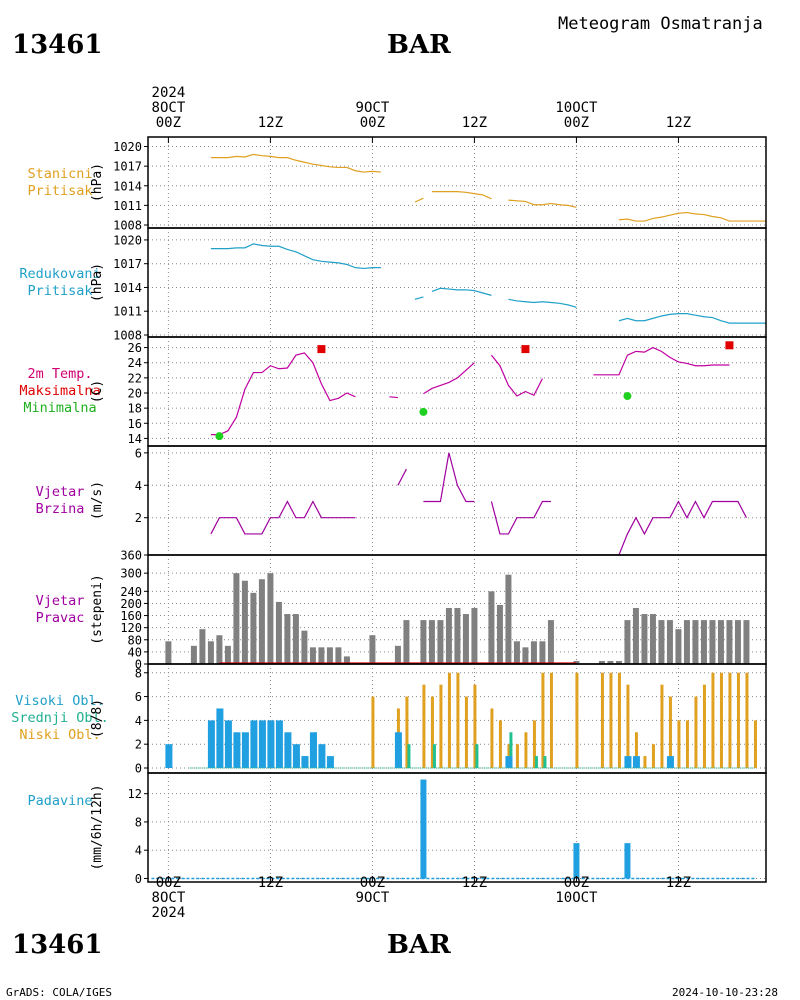 The image size is (800, 1000). What do you see at coordinates (60, 391) in the screenshot?
I see `panel-title-line: Maksimalna` at bounding box center [60, 391].